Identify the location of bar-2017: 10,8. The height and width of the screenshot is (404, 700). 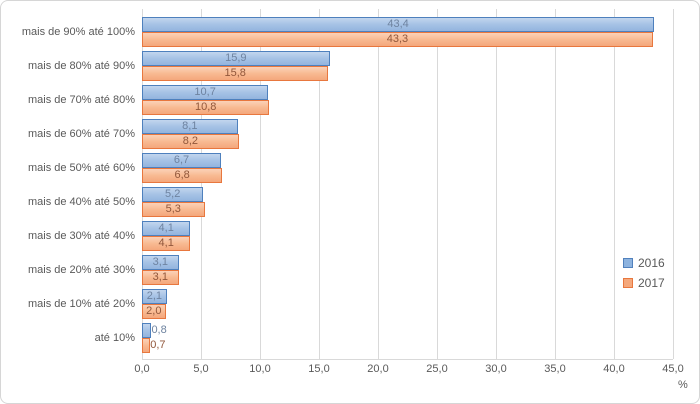
(206, 107).